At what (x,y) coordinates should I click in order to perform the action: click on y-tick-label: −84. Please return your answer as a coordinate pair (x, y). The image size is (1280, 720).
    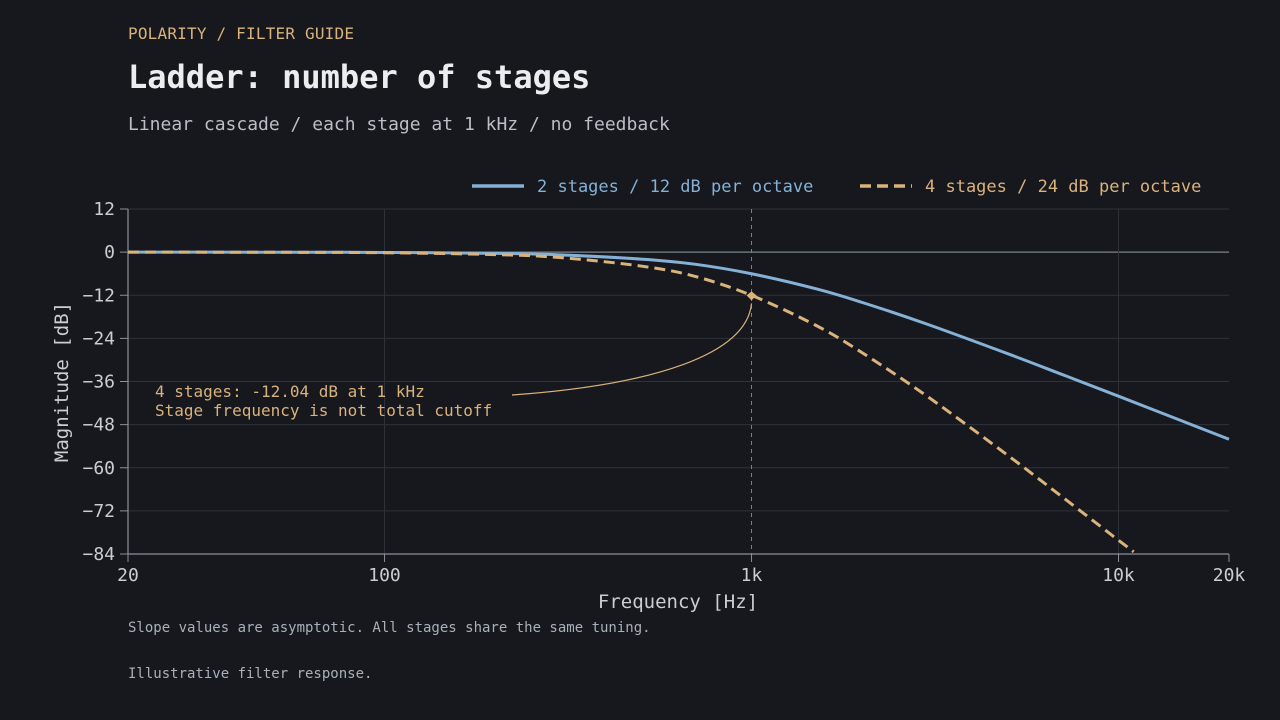
    Looking at the image, I should click on (98, 554).